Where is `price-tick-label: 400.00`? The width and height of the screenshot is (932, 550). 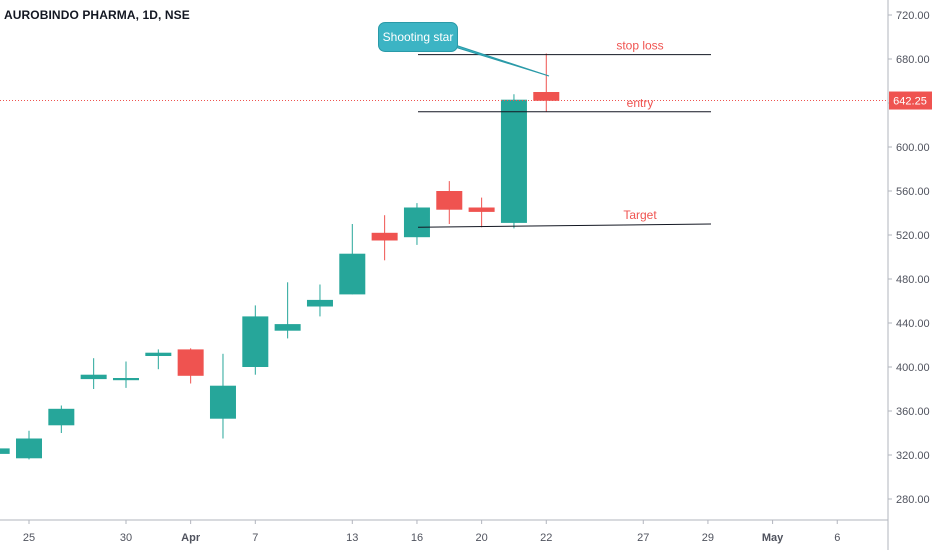
price-tick-label: 400.00 is located at coordinates (913, 368).